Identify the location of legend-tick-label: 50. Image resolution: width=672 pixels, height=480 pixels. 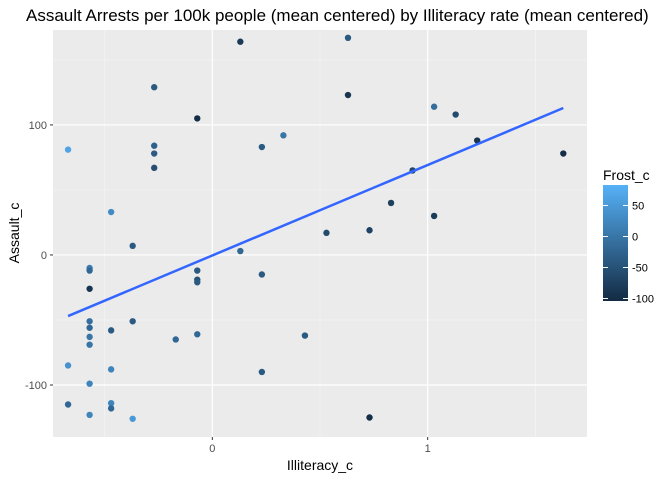
(638, 206).